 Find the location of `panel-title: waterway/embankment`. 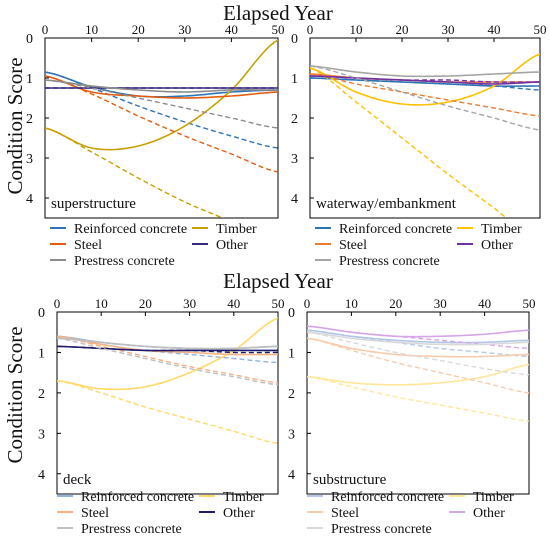

panel-title: waterway/embankment is located at coordinates (386, 204).